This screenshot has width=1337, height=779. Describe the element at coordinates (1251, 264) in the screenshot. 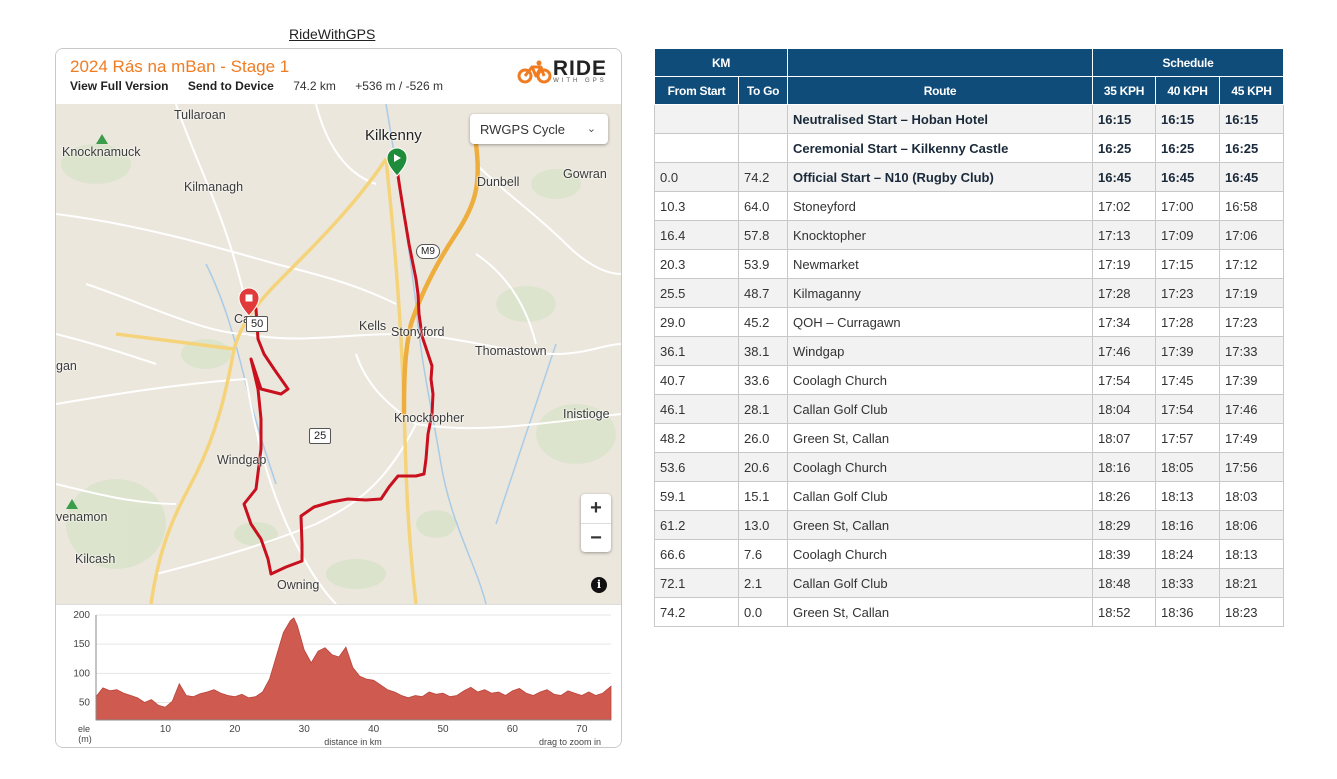

I see `time-45kph-cell: 17:12` at that location.